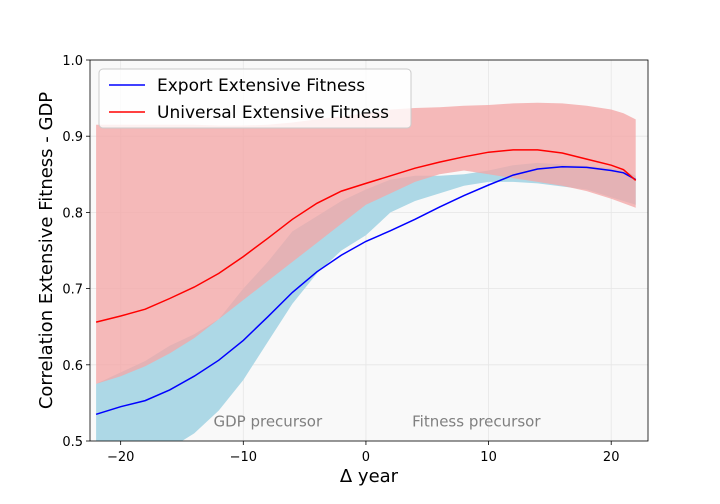 Image resolution: width=720 pixels, height=504 pixels. What do you see at coordinates (377, 422) in the screenshot?
I see `annotations: GDP precursor Fitness precursor` at bounding box center [377, 422].